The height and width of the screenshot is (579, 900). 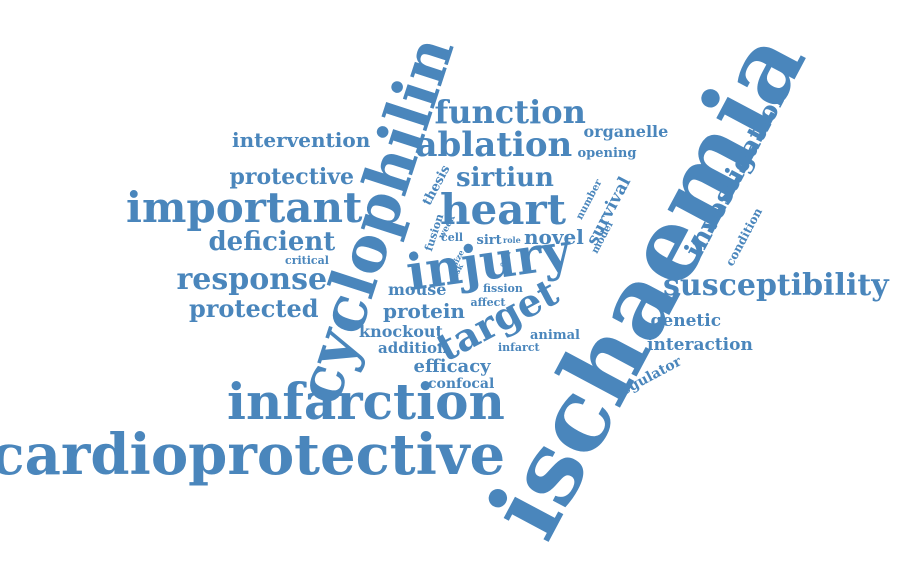 I want to click on word-heart: heart, so click(x=503, y=209).